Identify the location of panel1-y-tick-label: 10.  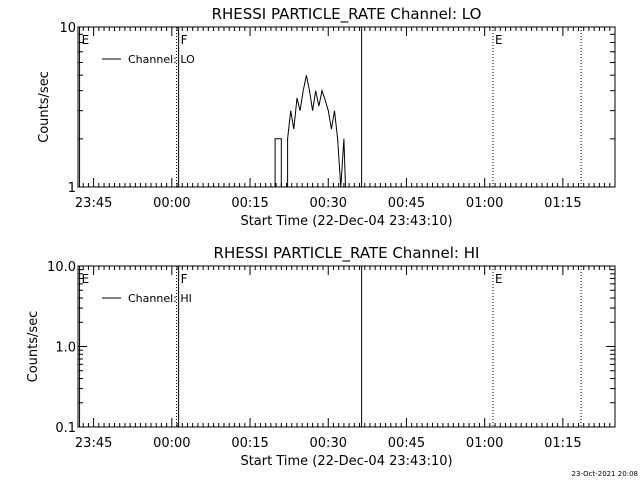
(67, 28).